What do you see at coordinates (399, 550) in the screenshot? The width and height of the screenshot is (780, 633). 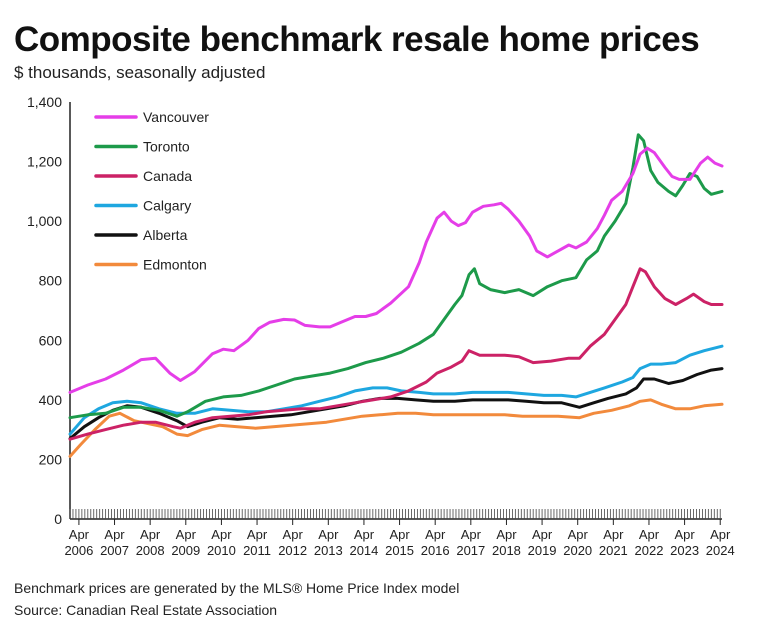 I see `x-tick-year: 2015` at bounding box center [399, 550].